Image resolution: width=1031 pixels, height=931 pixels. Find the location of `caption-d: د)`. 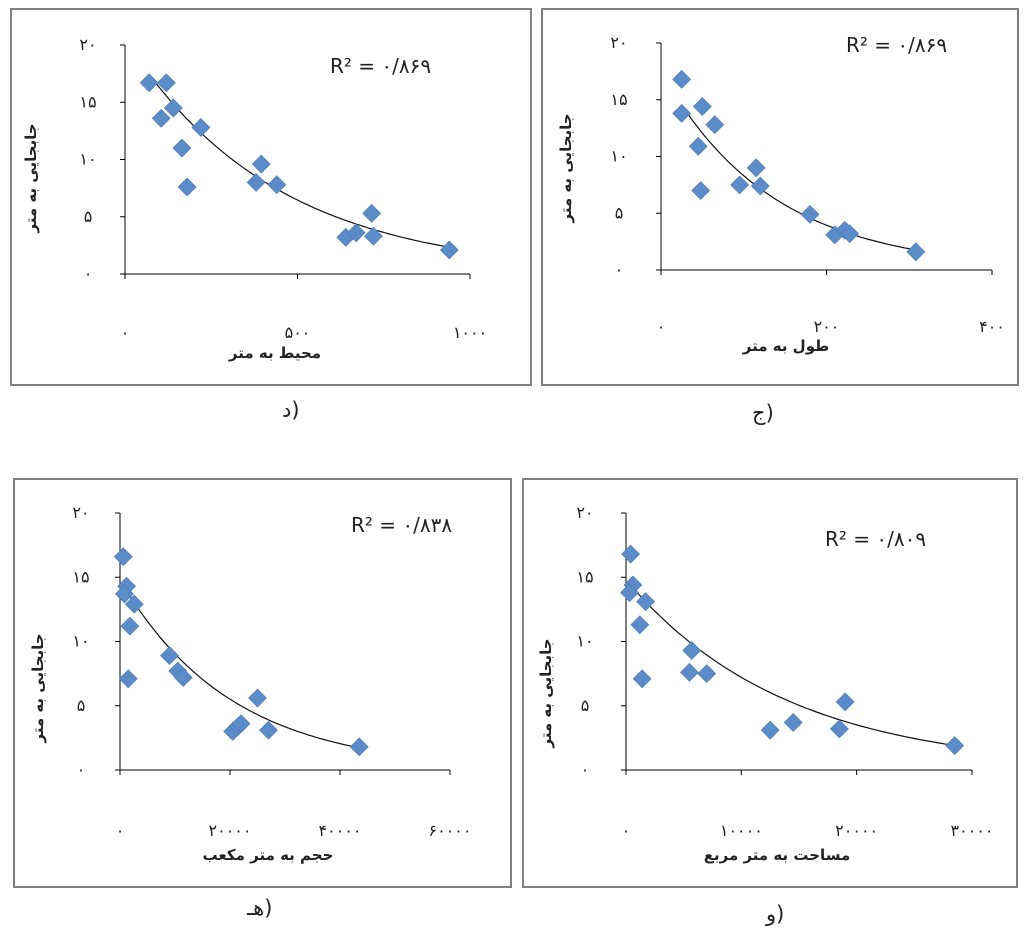

caption-d: د) is located at coordinates (291, 410).